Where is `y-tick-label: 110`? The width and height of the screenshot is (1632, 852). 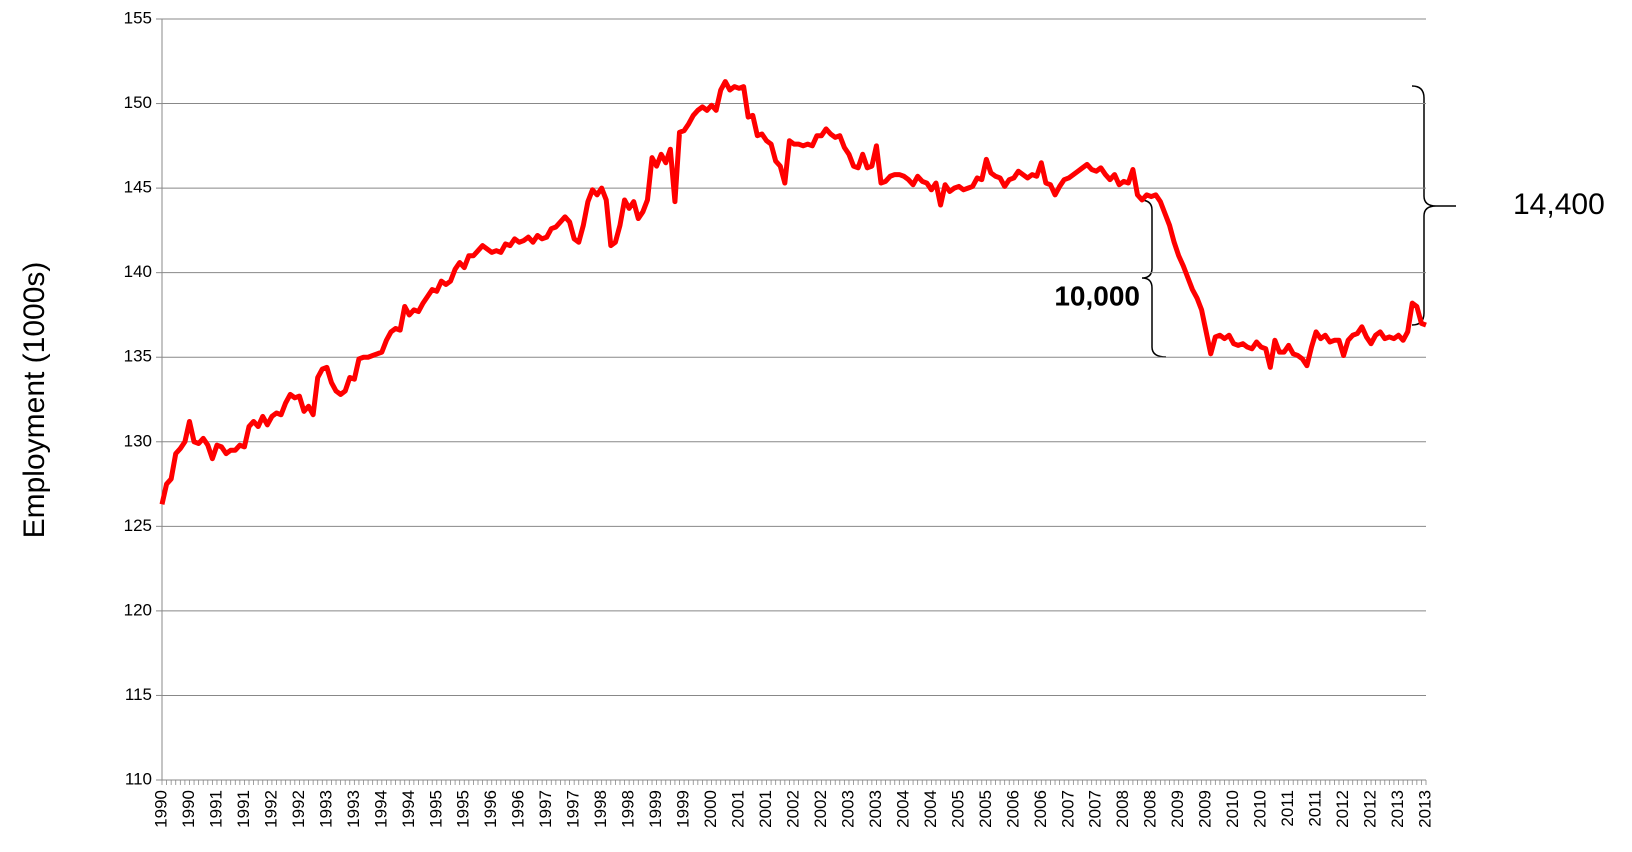 y-tick-label: 110 is located at coordinates (138, 778).